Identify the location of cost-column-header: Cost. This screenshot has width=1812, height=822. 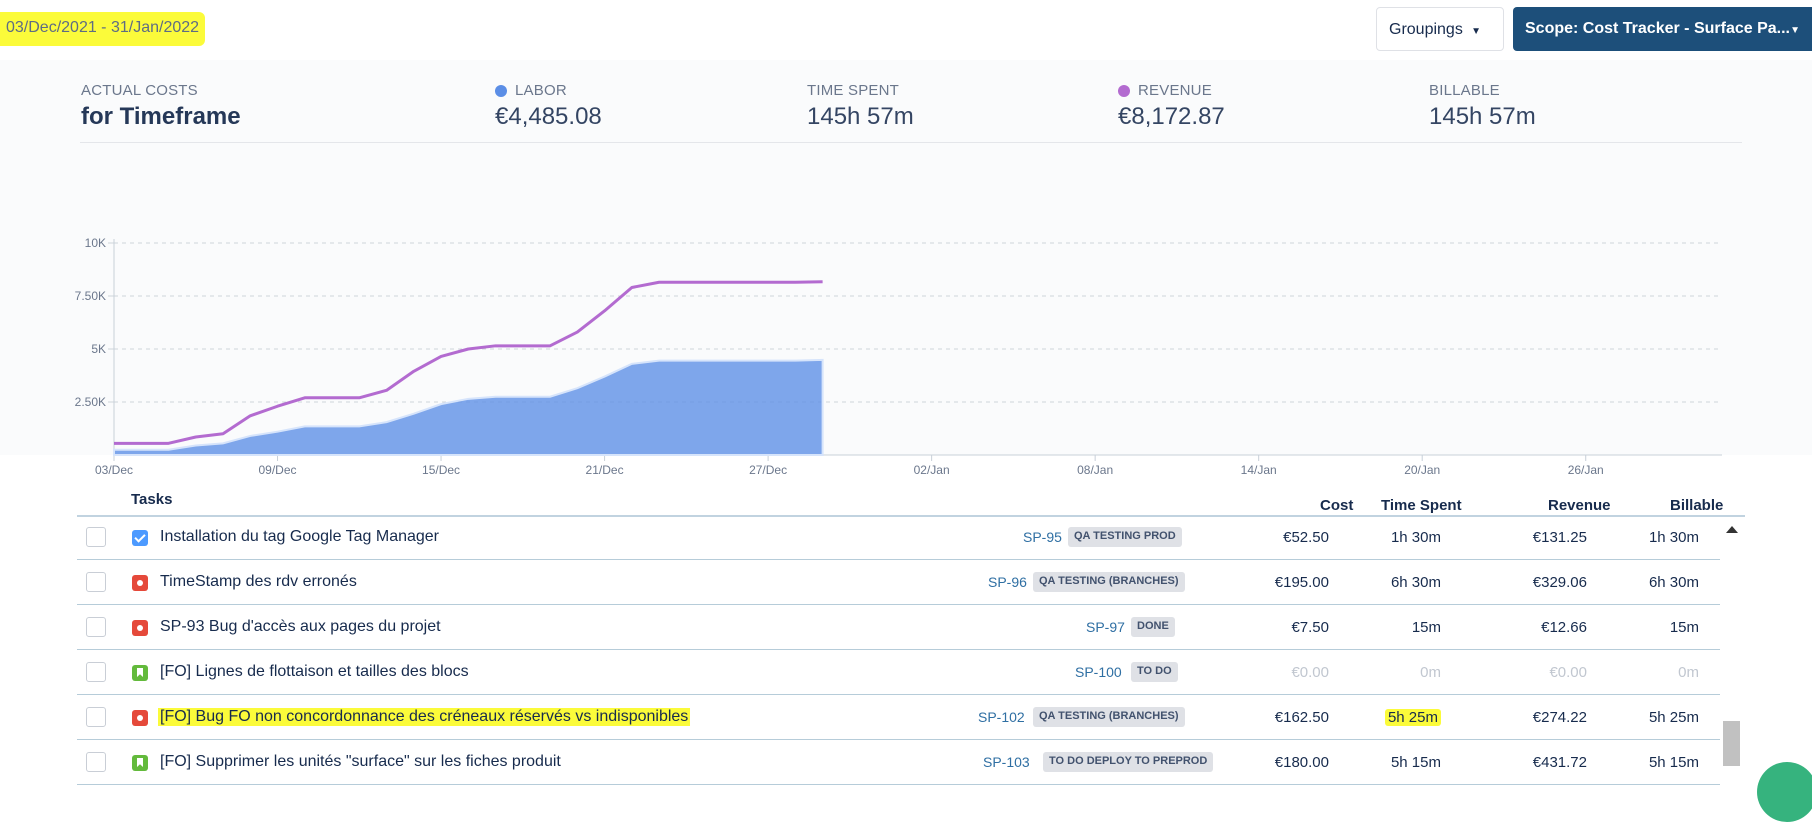
(1337, 505).